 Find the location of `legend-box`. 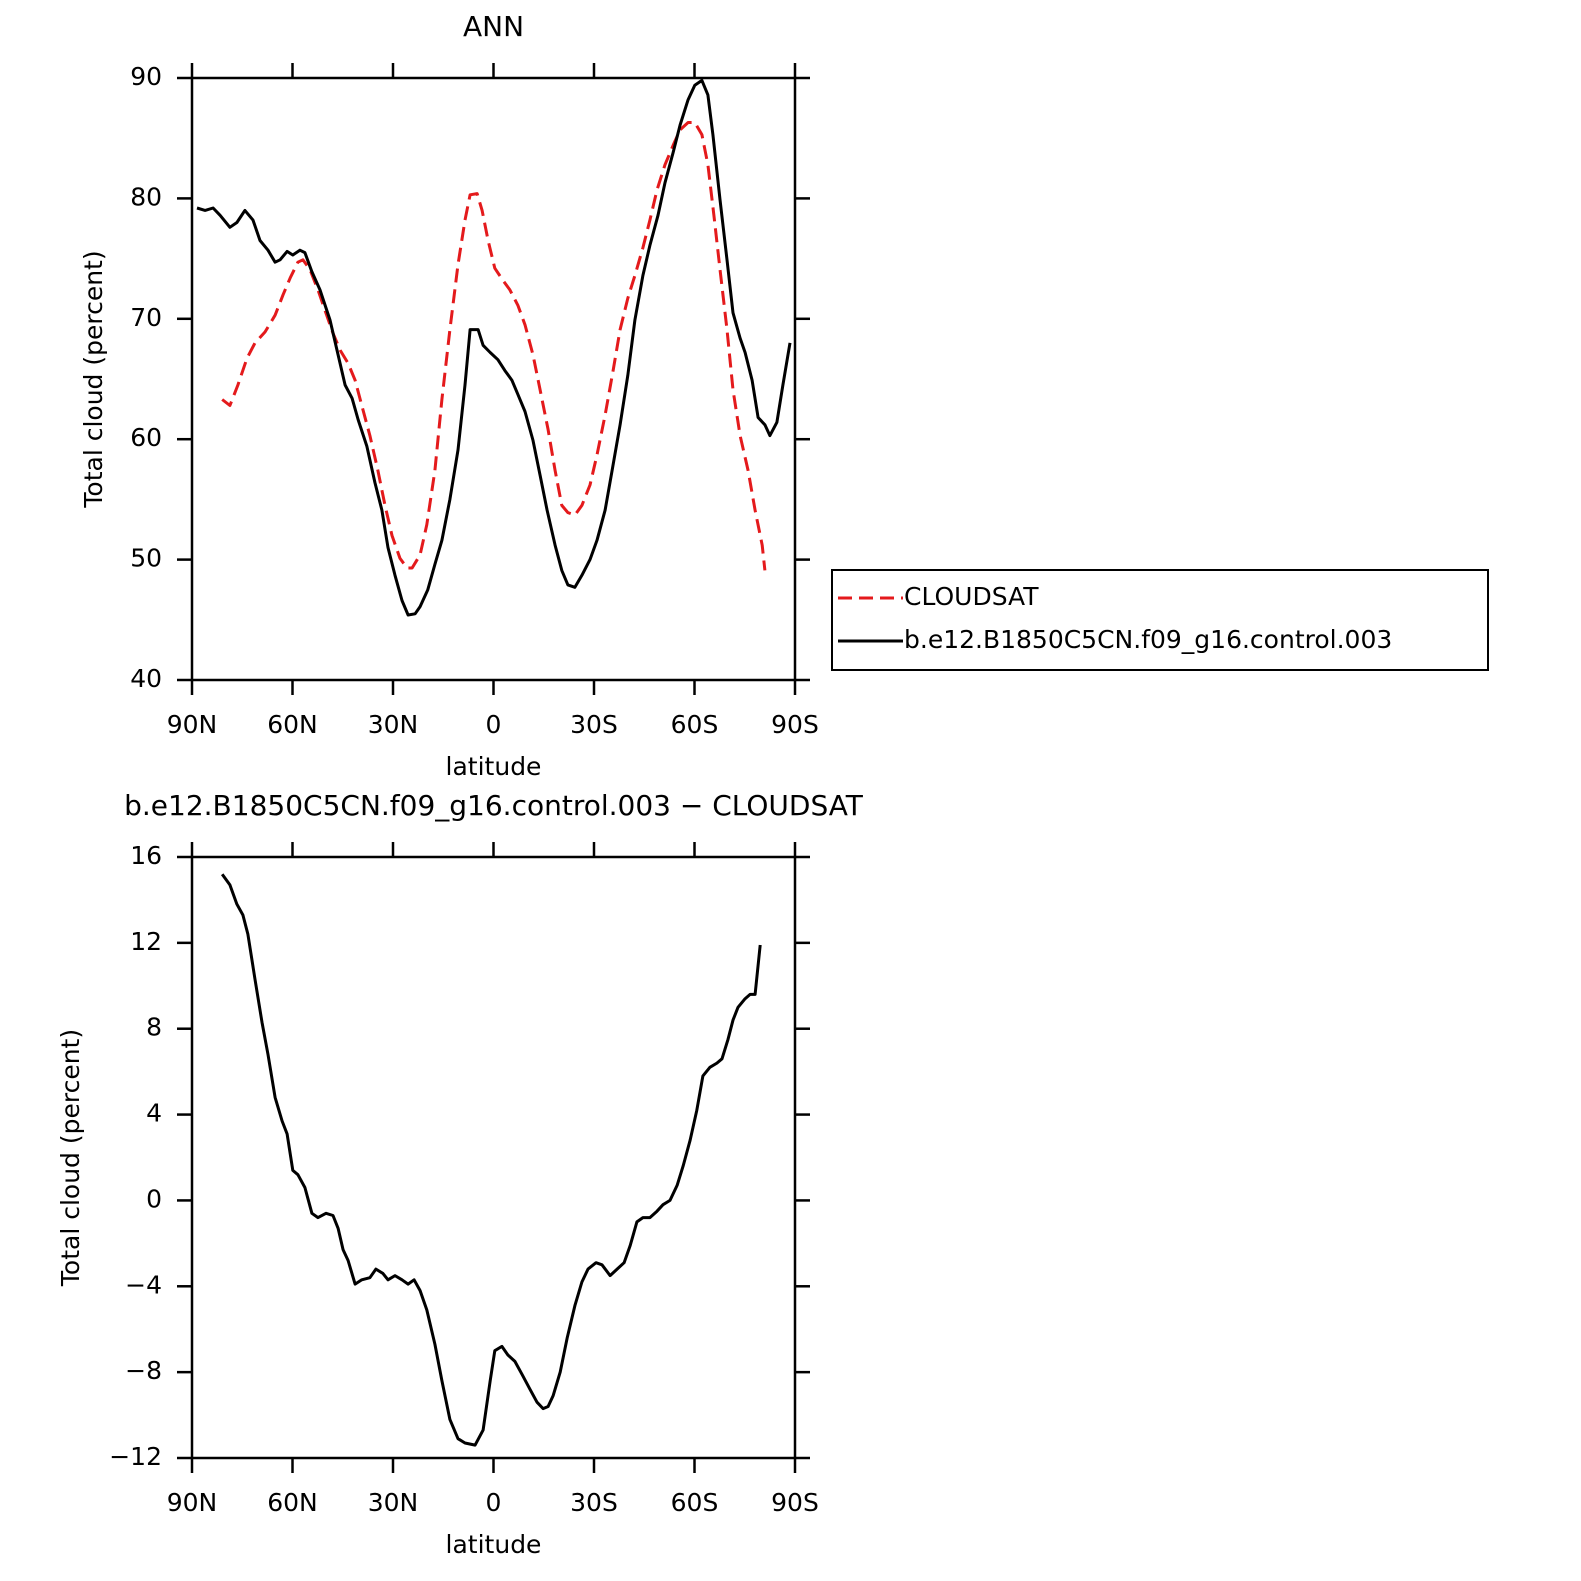

legend-box is located at coordinates (1160, 620).